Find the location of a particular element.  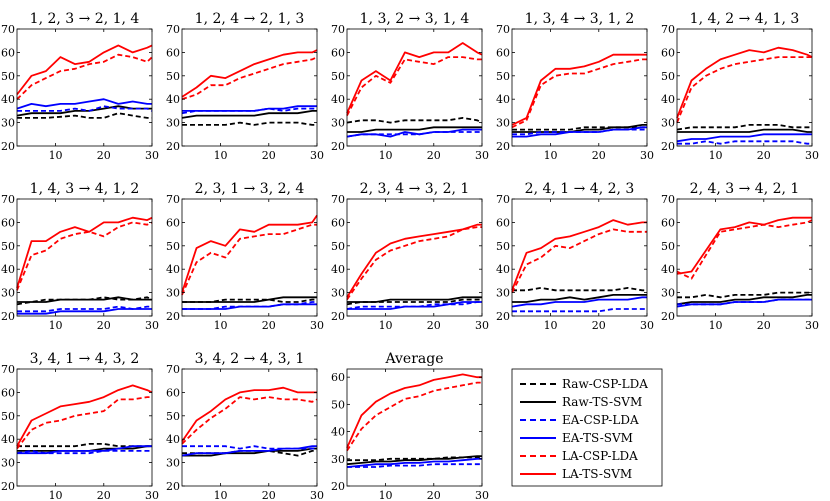

panel-7: 2, 3, 1 → 3, 2, 4 20 30 40 50 60 70 10 20 30 is located at coordinates (245, 256).